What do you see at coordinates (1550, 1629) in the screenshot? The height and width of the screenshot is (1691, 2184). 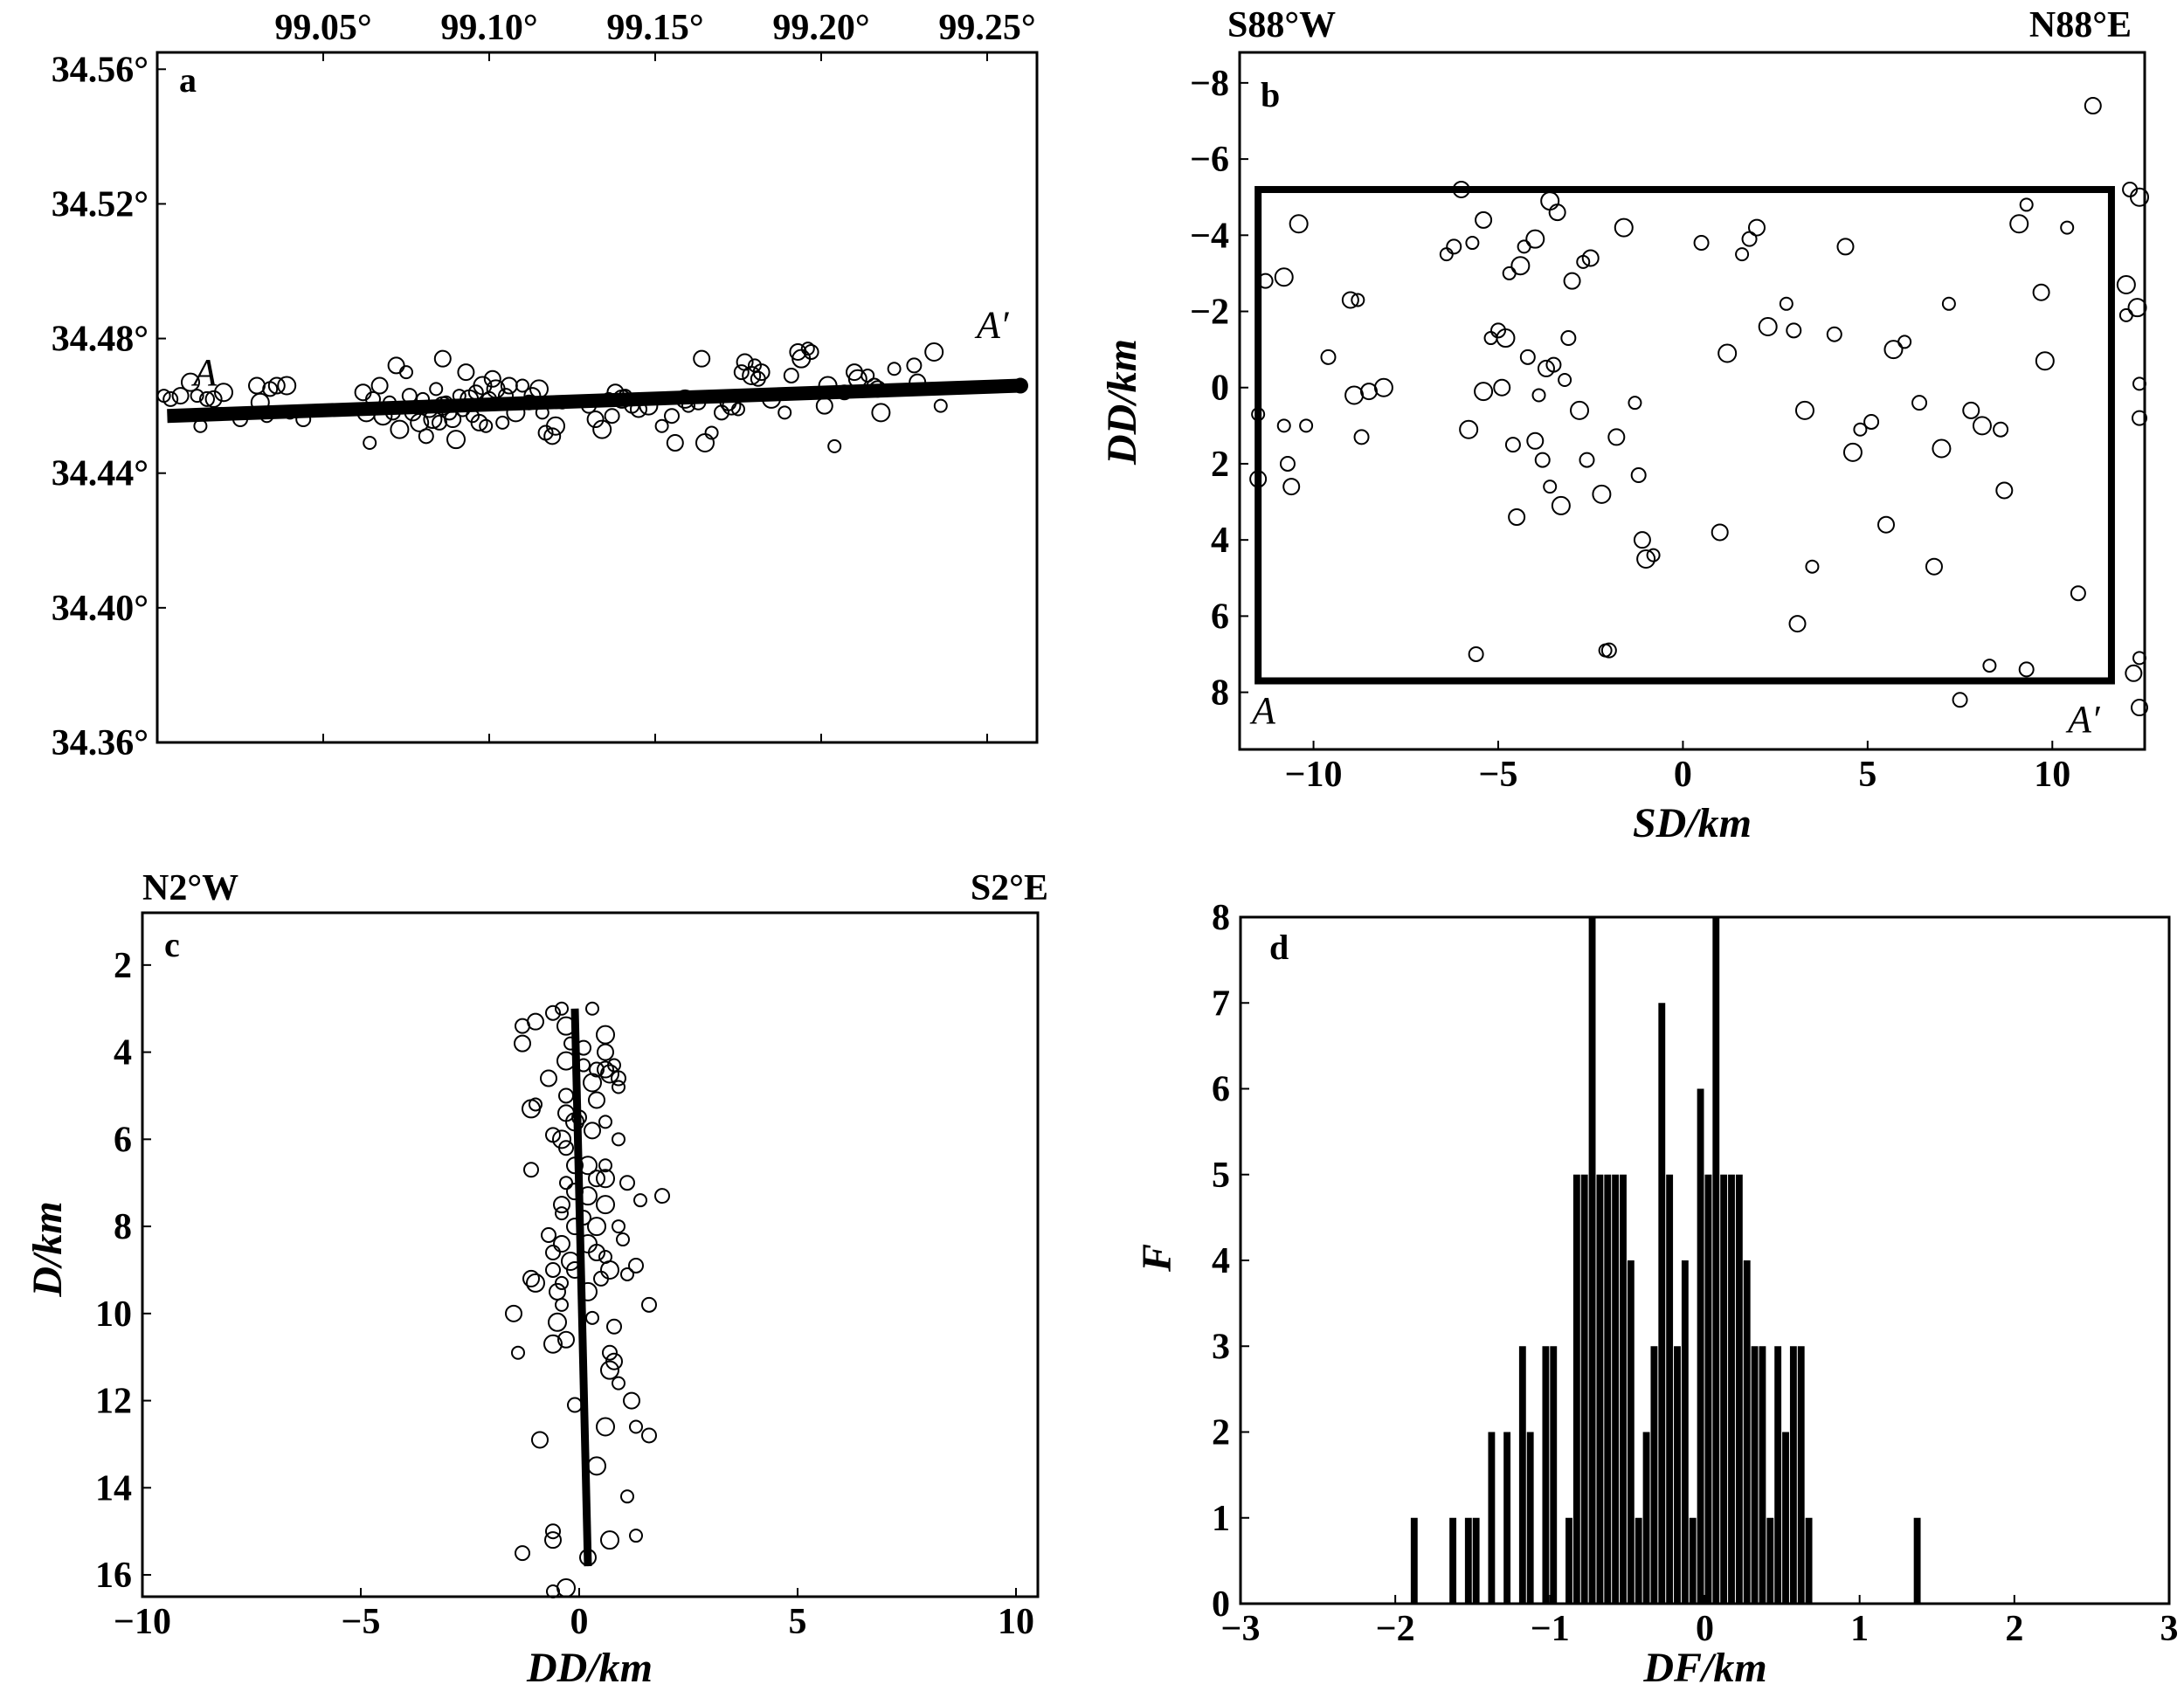 I see `panel-d-x-tick-label: −1` at bounding box center [1550, 1629].